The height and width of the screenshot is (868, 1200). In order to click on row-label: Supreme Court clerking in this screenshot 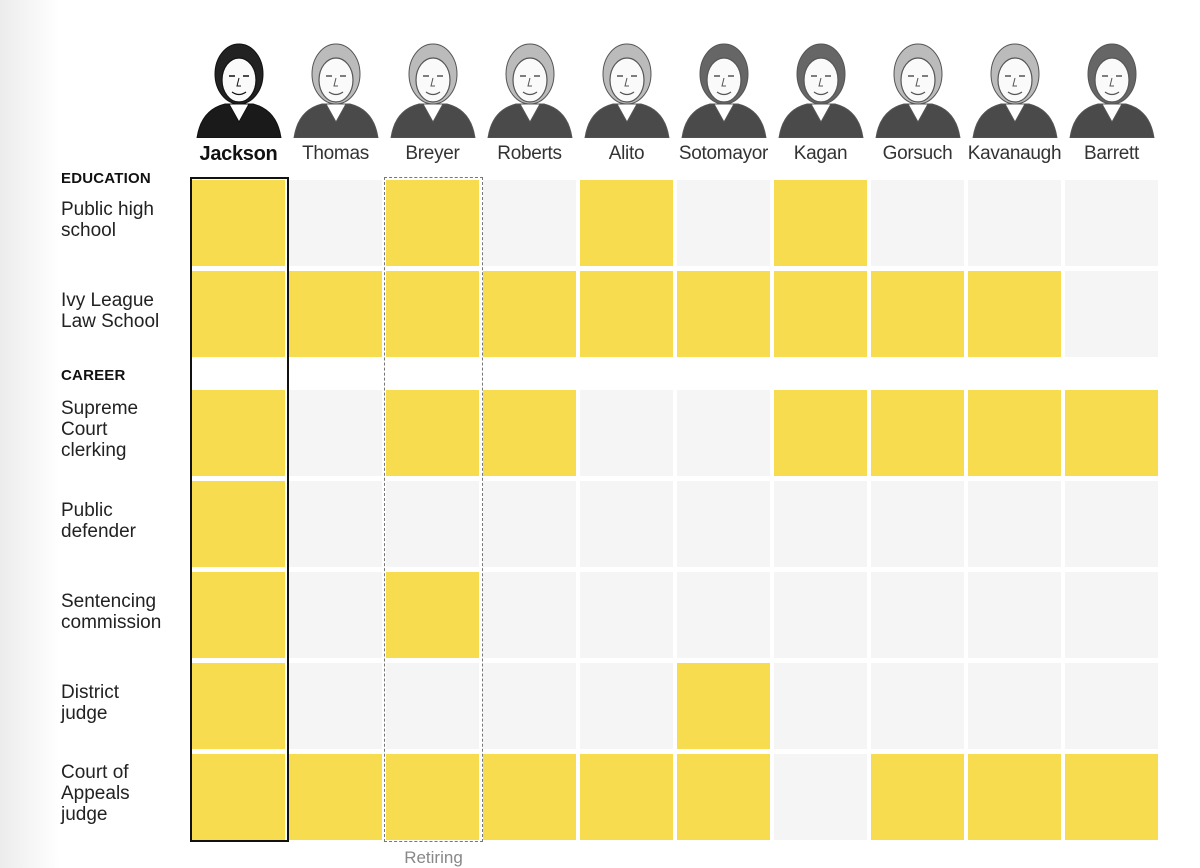, I will do `click(100, 429)`.